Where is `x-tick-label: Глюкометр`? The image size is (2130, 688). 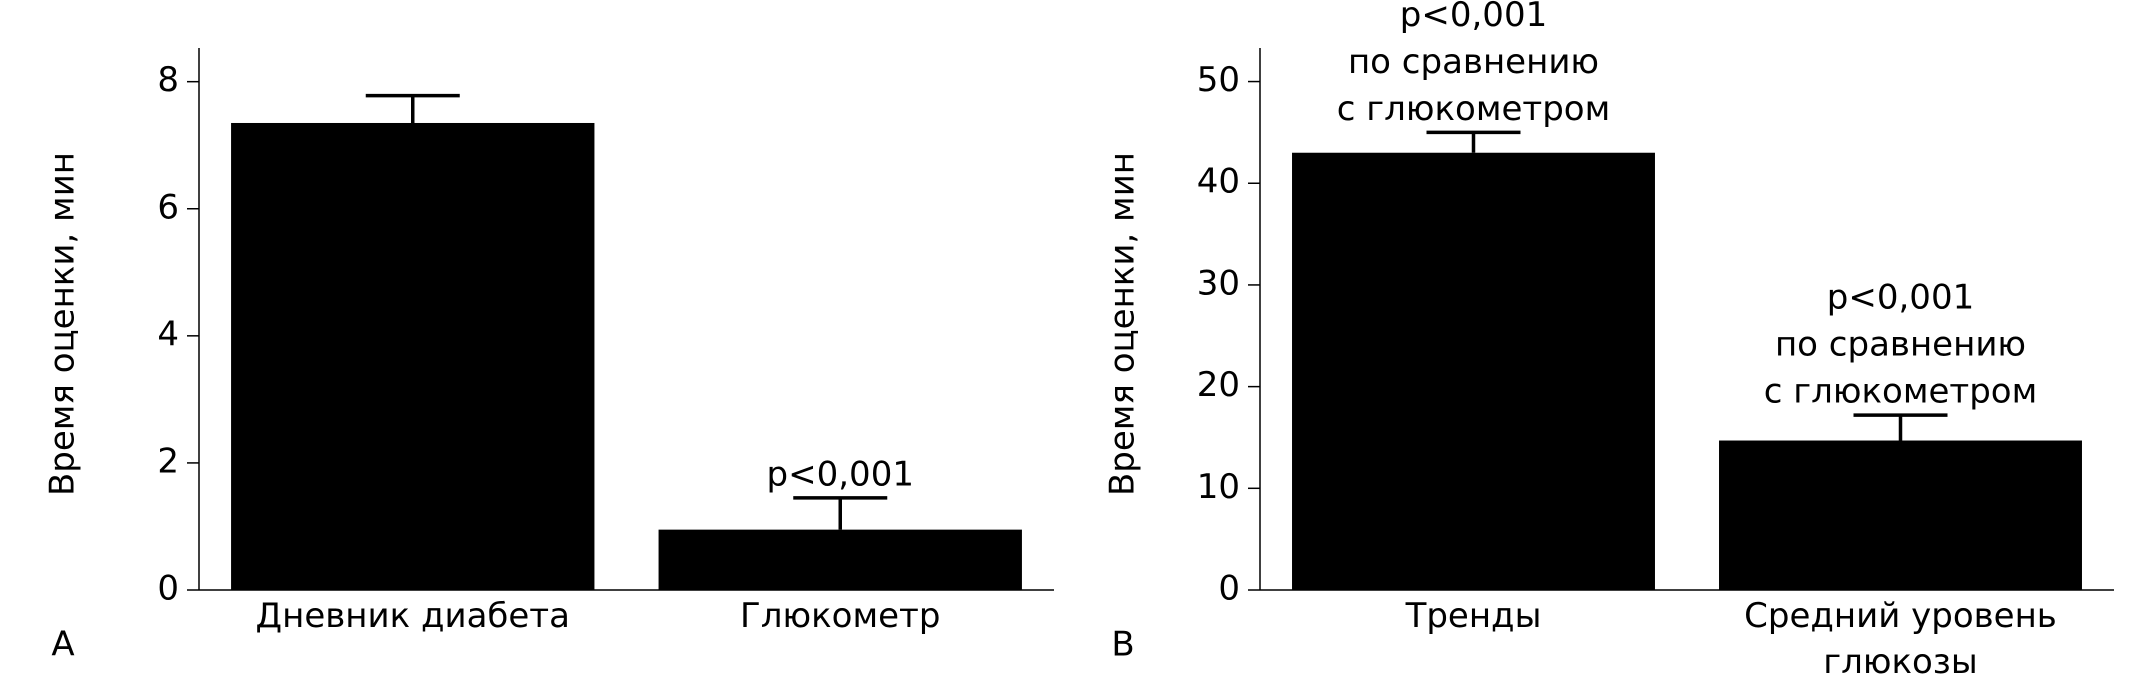
x-tick-label: Глюкометр is located at coordinates (840, 616).